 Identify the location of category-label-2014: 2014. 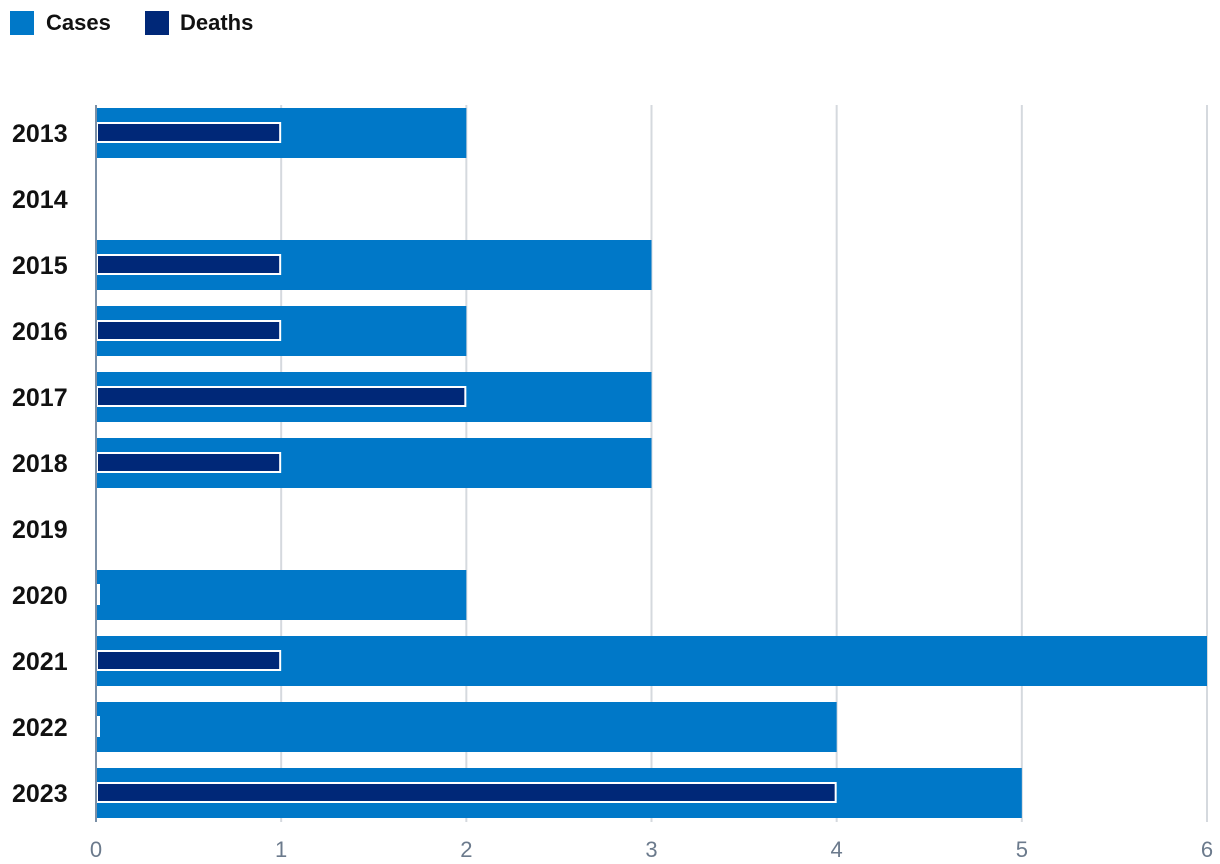
(40, 200).